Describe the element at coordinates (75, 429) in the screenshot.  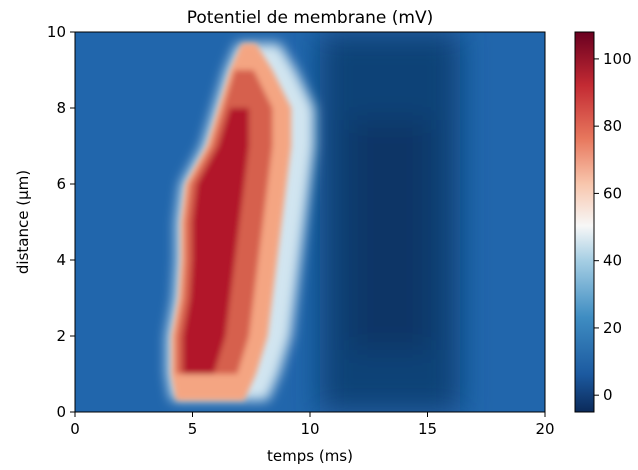
I see `x-tick-label: 0` at that location.